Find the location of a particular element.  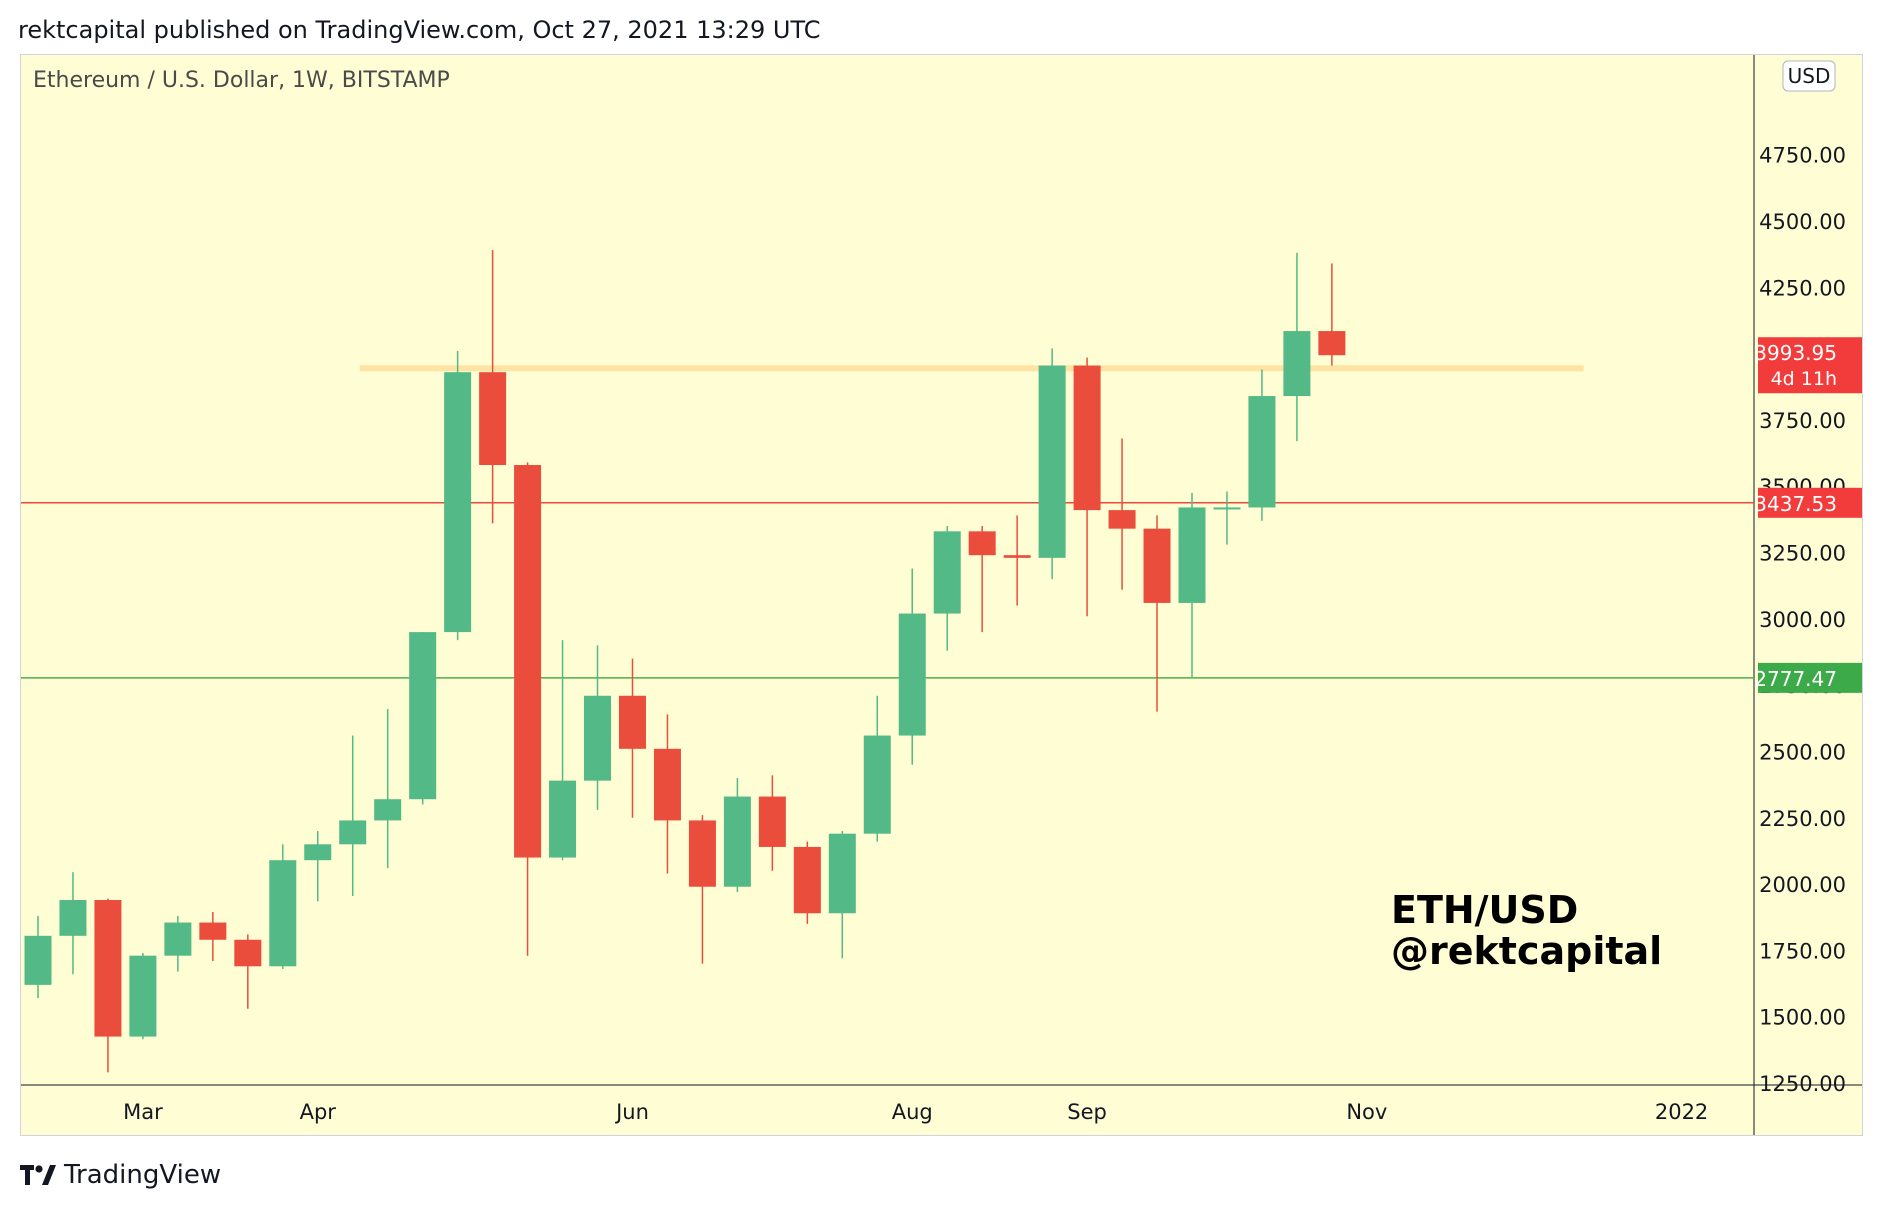

red-line-price-tag is located at coordinates (1810, 502).